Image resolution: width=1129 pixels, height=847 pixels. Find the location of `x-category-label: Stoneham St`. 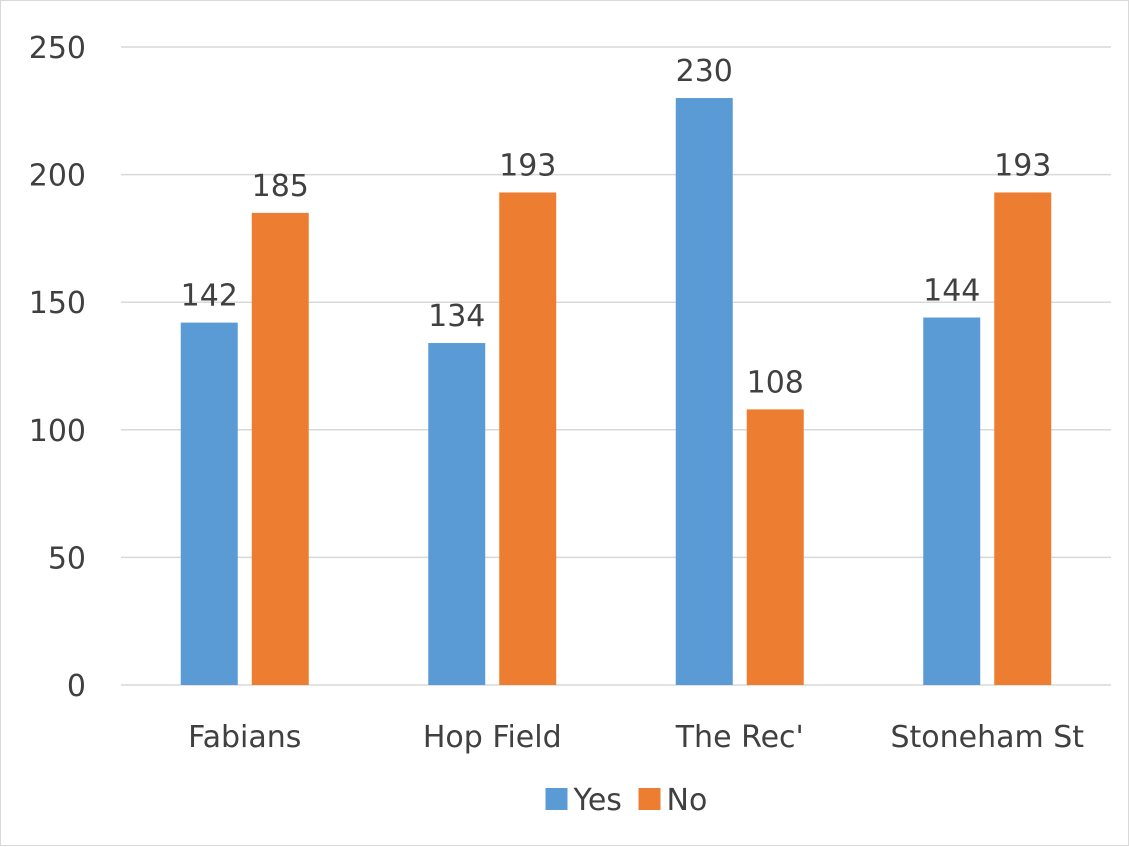

x-category-label: Stoneham St is located at coordinates (987, 737).